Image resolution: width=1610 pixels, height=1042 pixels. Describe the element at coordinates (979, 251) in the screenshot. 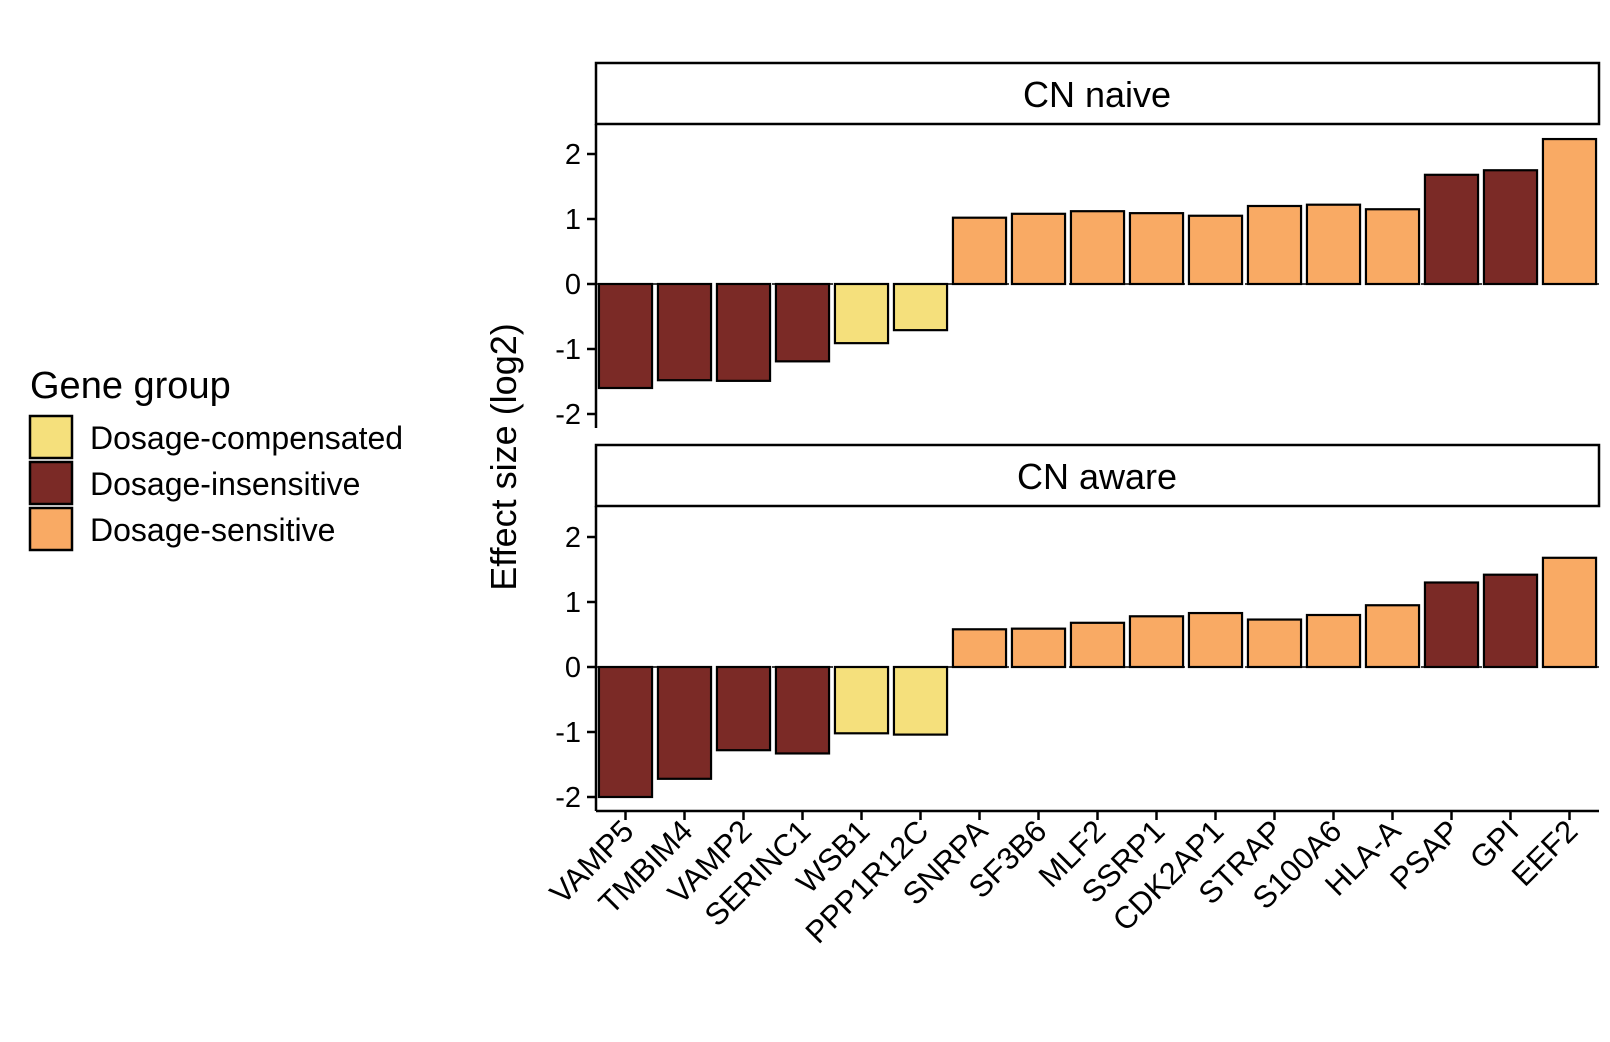

I see `bar-cn-naive-snrpa` at that location.